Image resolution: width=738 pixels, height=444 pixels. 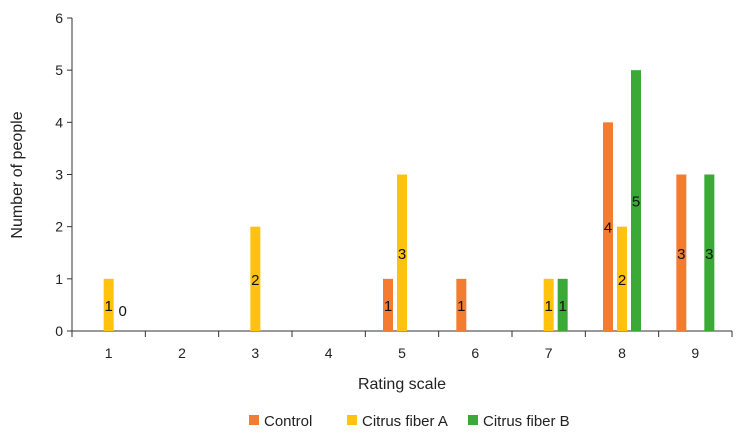 I want to click on legend-label: Citrus fiber A, so click(x=405, y=421).